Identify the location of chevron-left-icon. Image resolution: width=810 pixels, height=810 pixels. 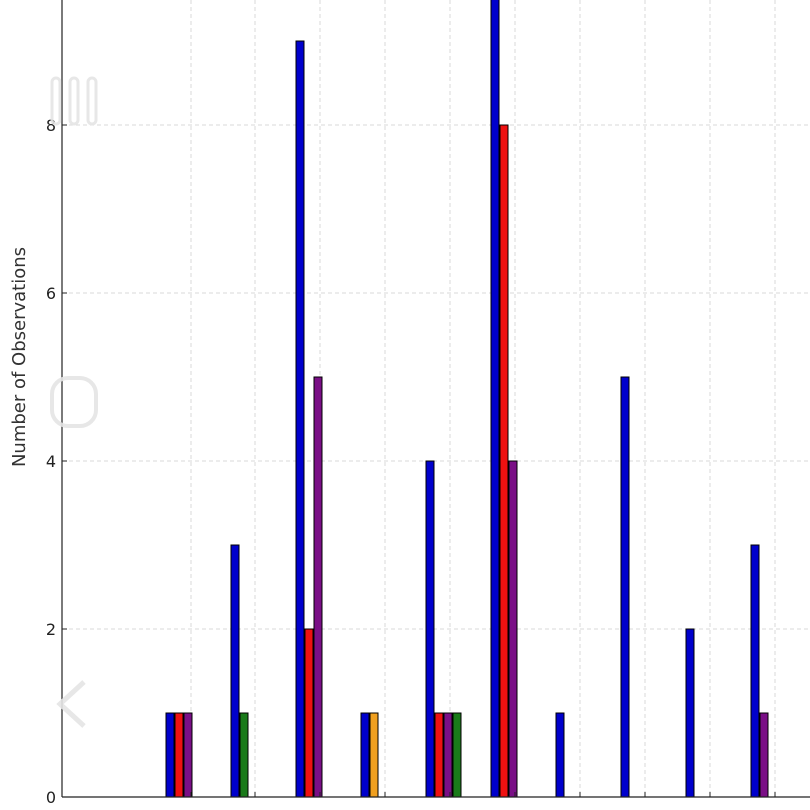
(71, 704).